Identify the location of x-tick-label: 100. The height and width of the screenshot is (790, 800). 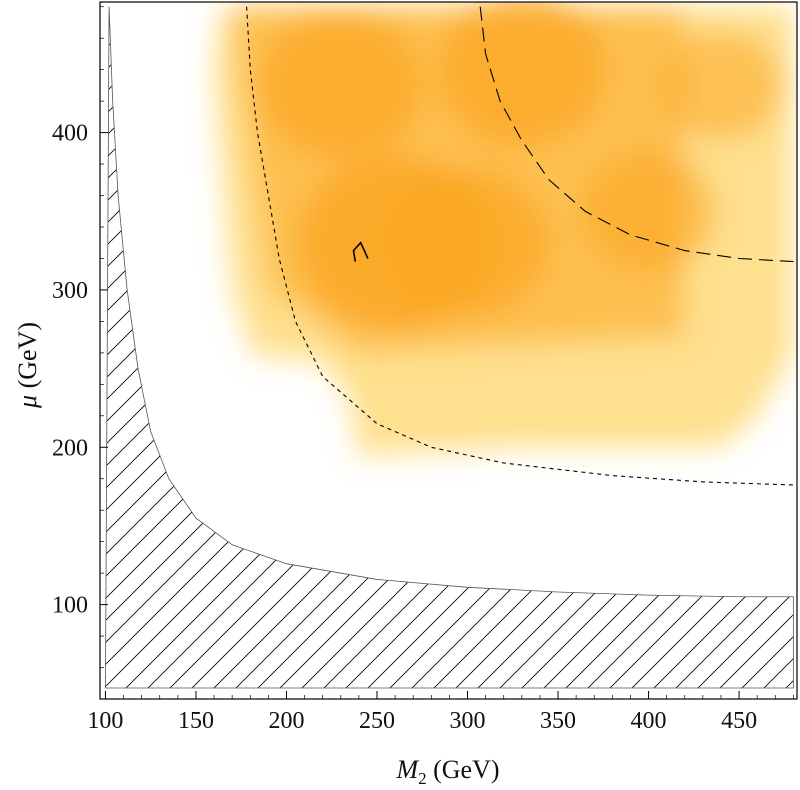
(105, 721).